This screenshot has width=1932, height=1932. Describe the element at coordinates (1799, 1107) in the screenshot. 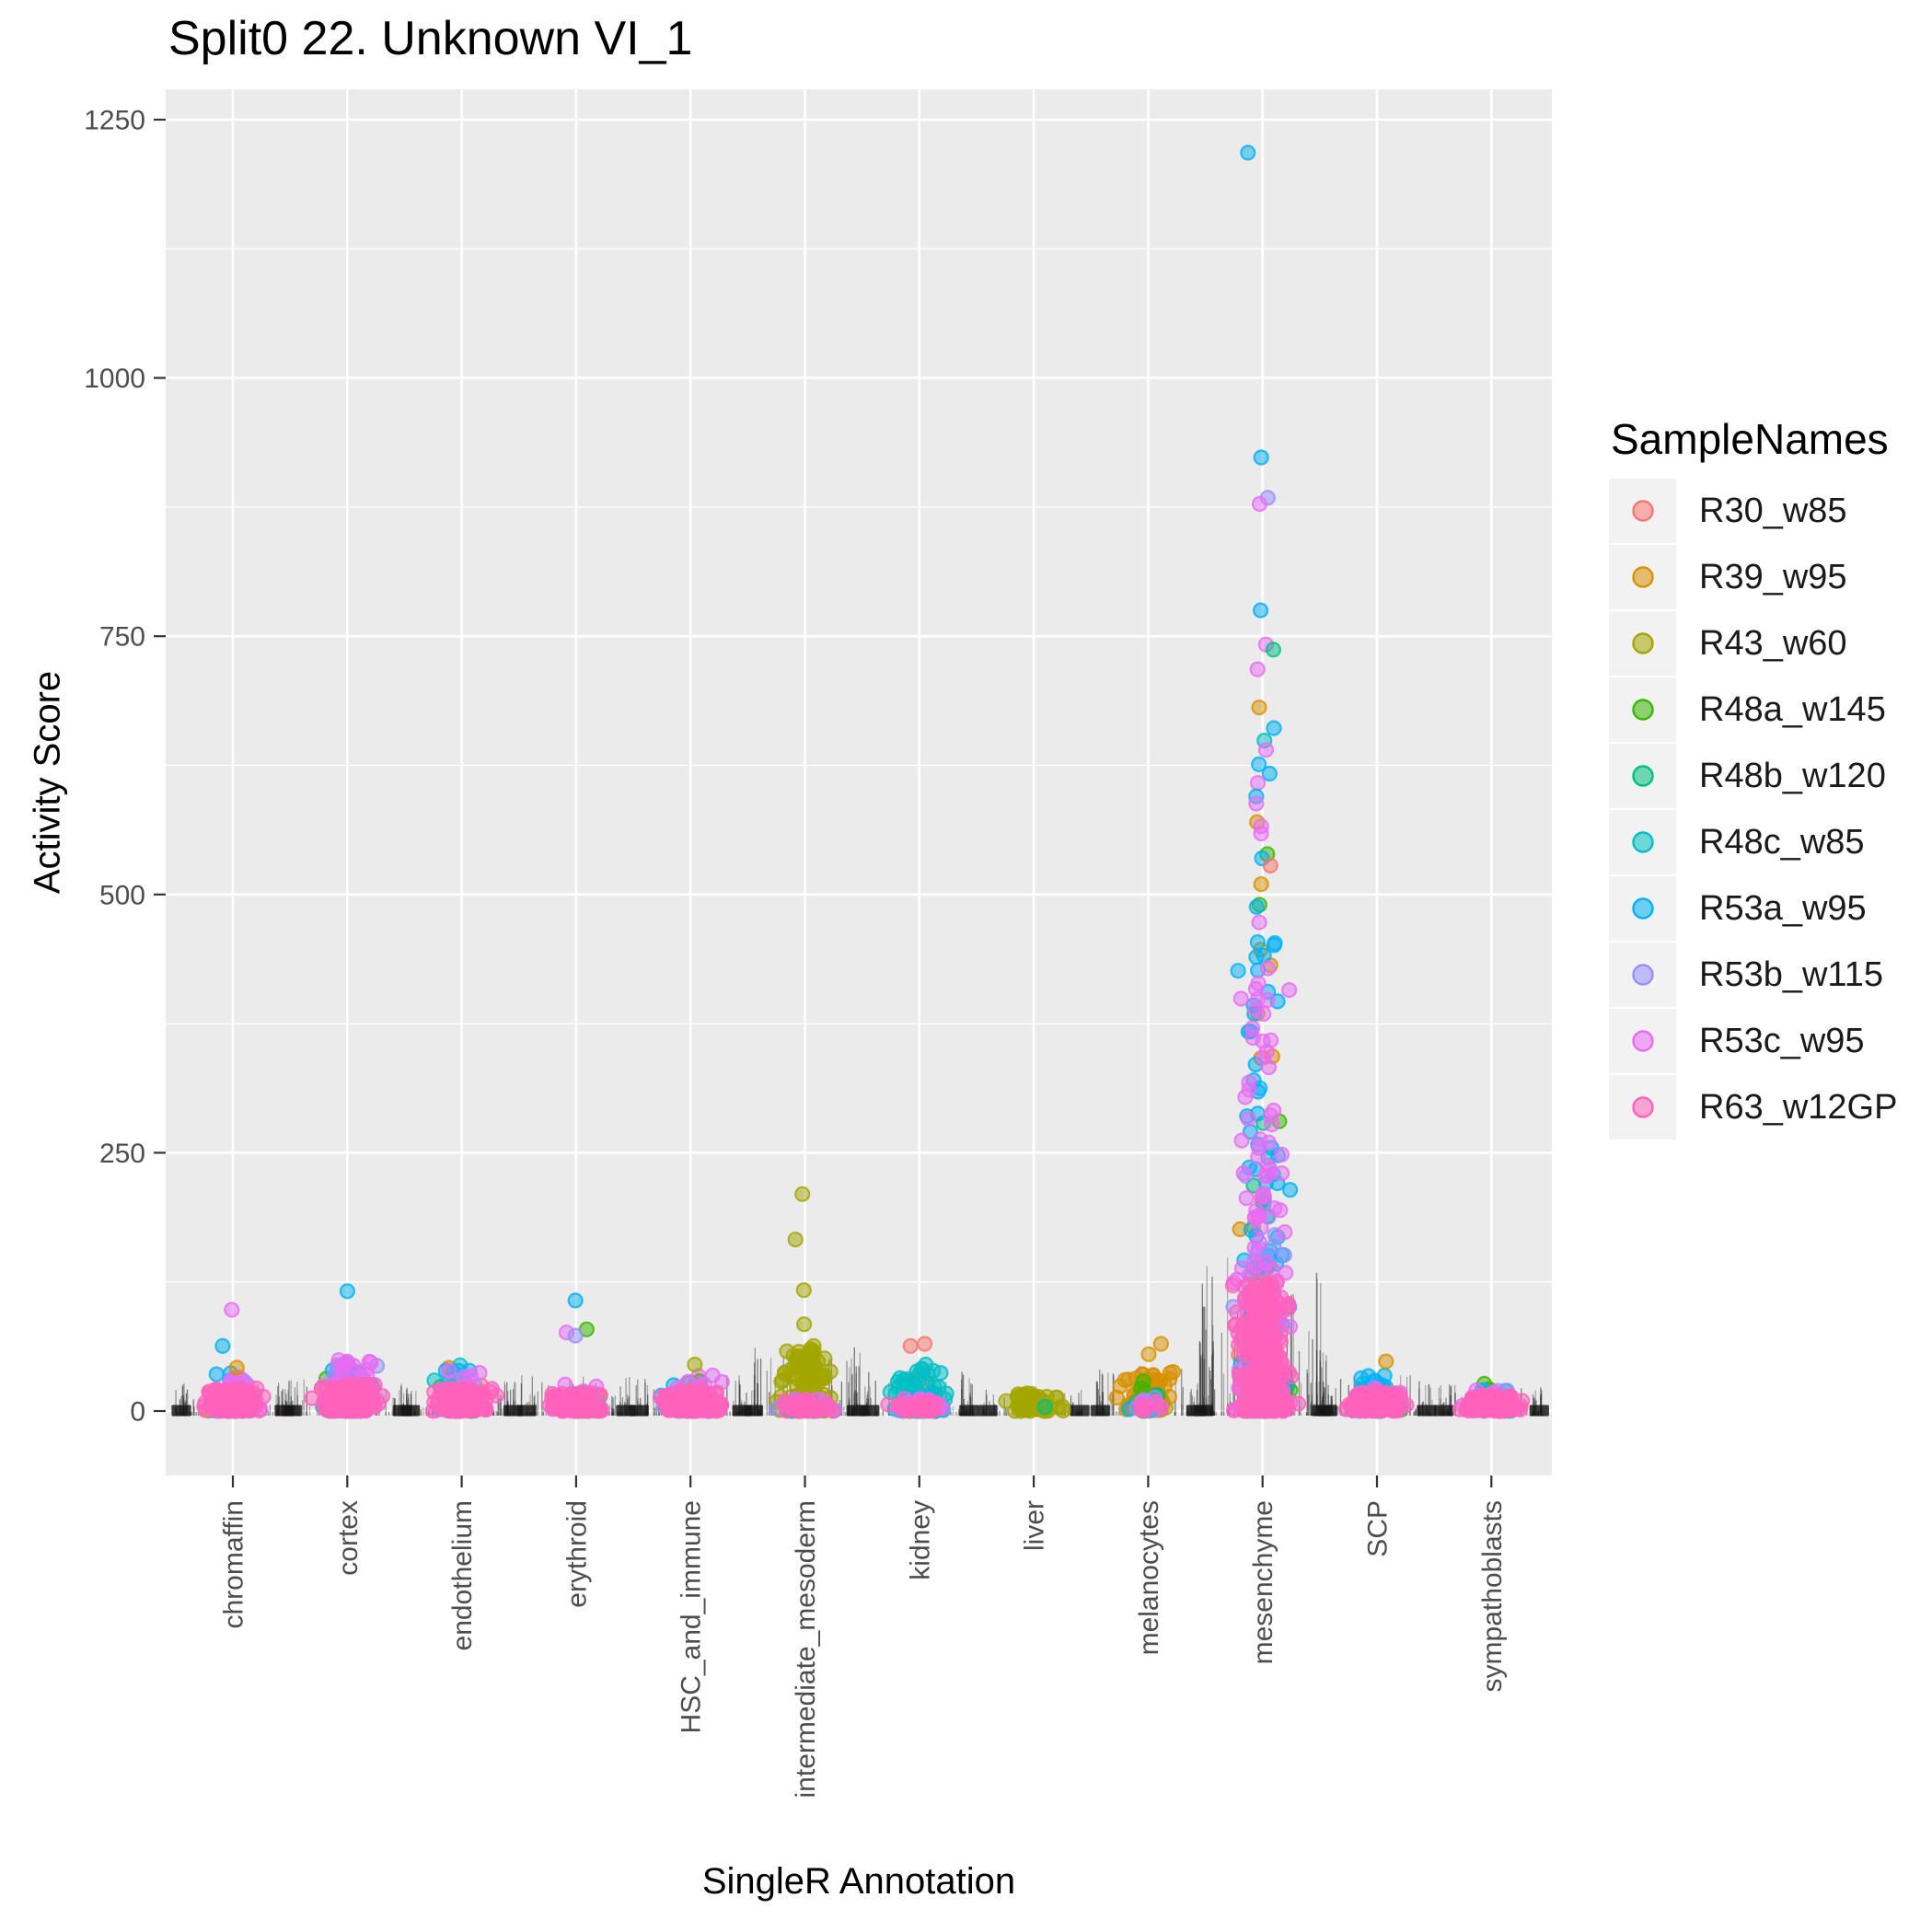

I see `legend-label: R63_w12GP` at that location.